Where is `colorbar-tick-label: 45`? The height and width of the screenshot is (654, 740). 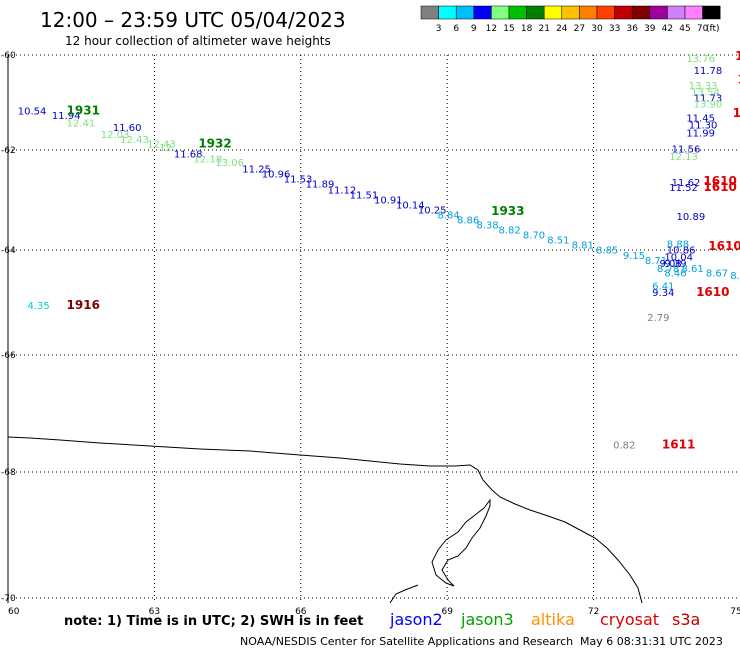
colorbar-tick-label: 45 is located at coordinates (684, 29).